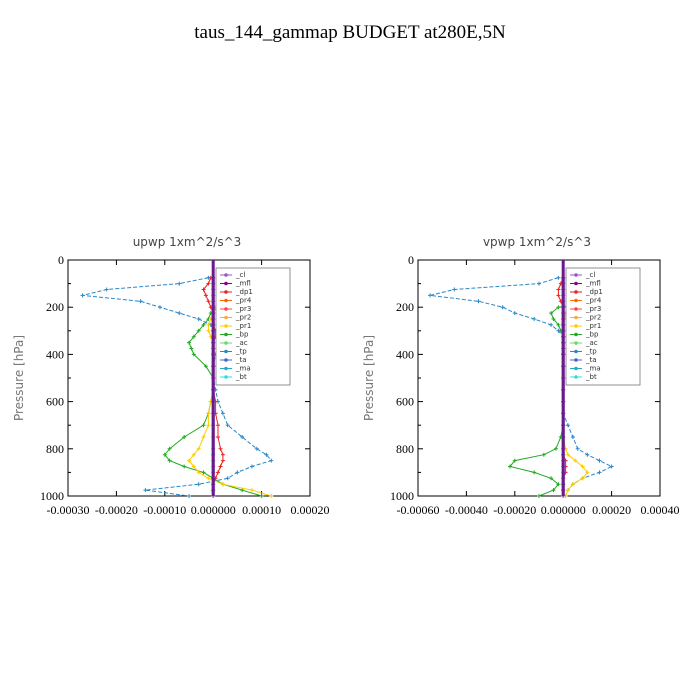 This screenshot has width=700, height=700. What do you see at coordinates (369, 378) in the screenshot?
I see `y-axis-title: Pressure [hPa]` at bounding box center [369, 378].